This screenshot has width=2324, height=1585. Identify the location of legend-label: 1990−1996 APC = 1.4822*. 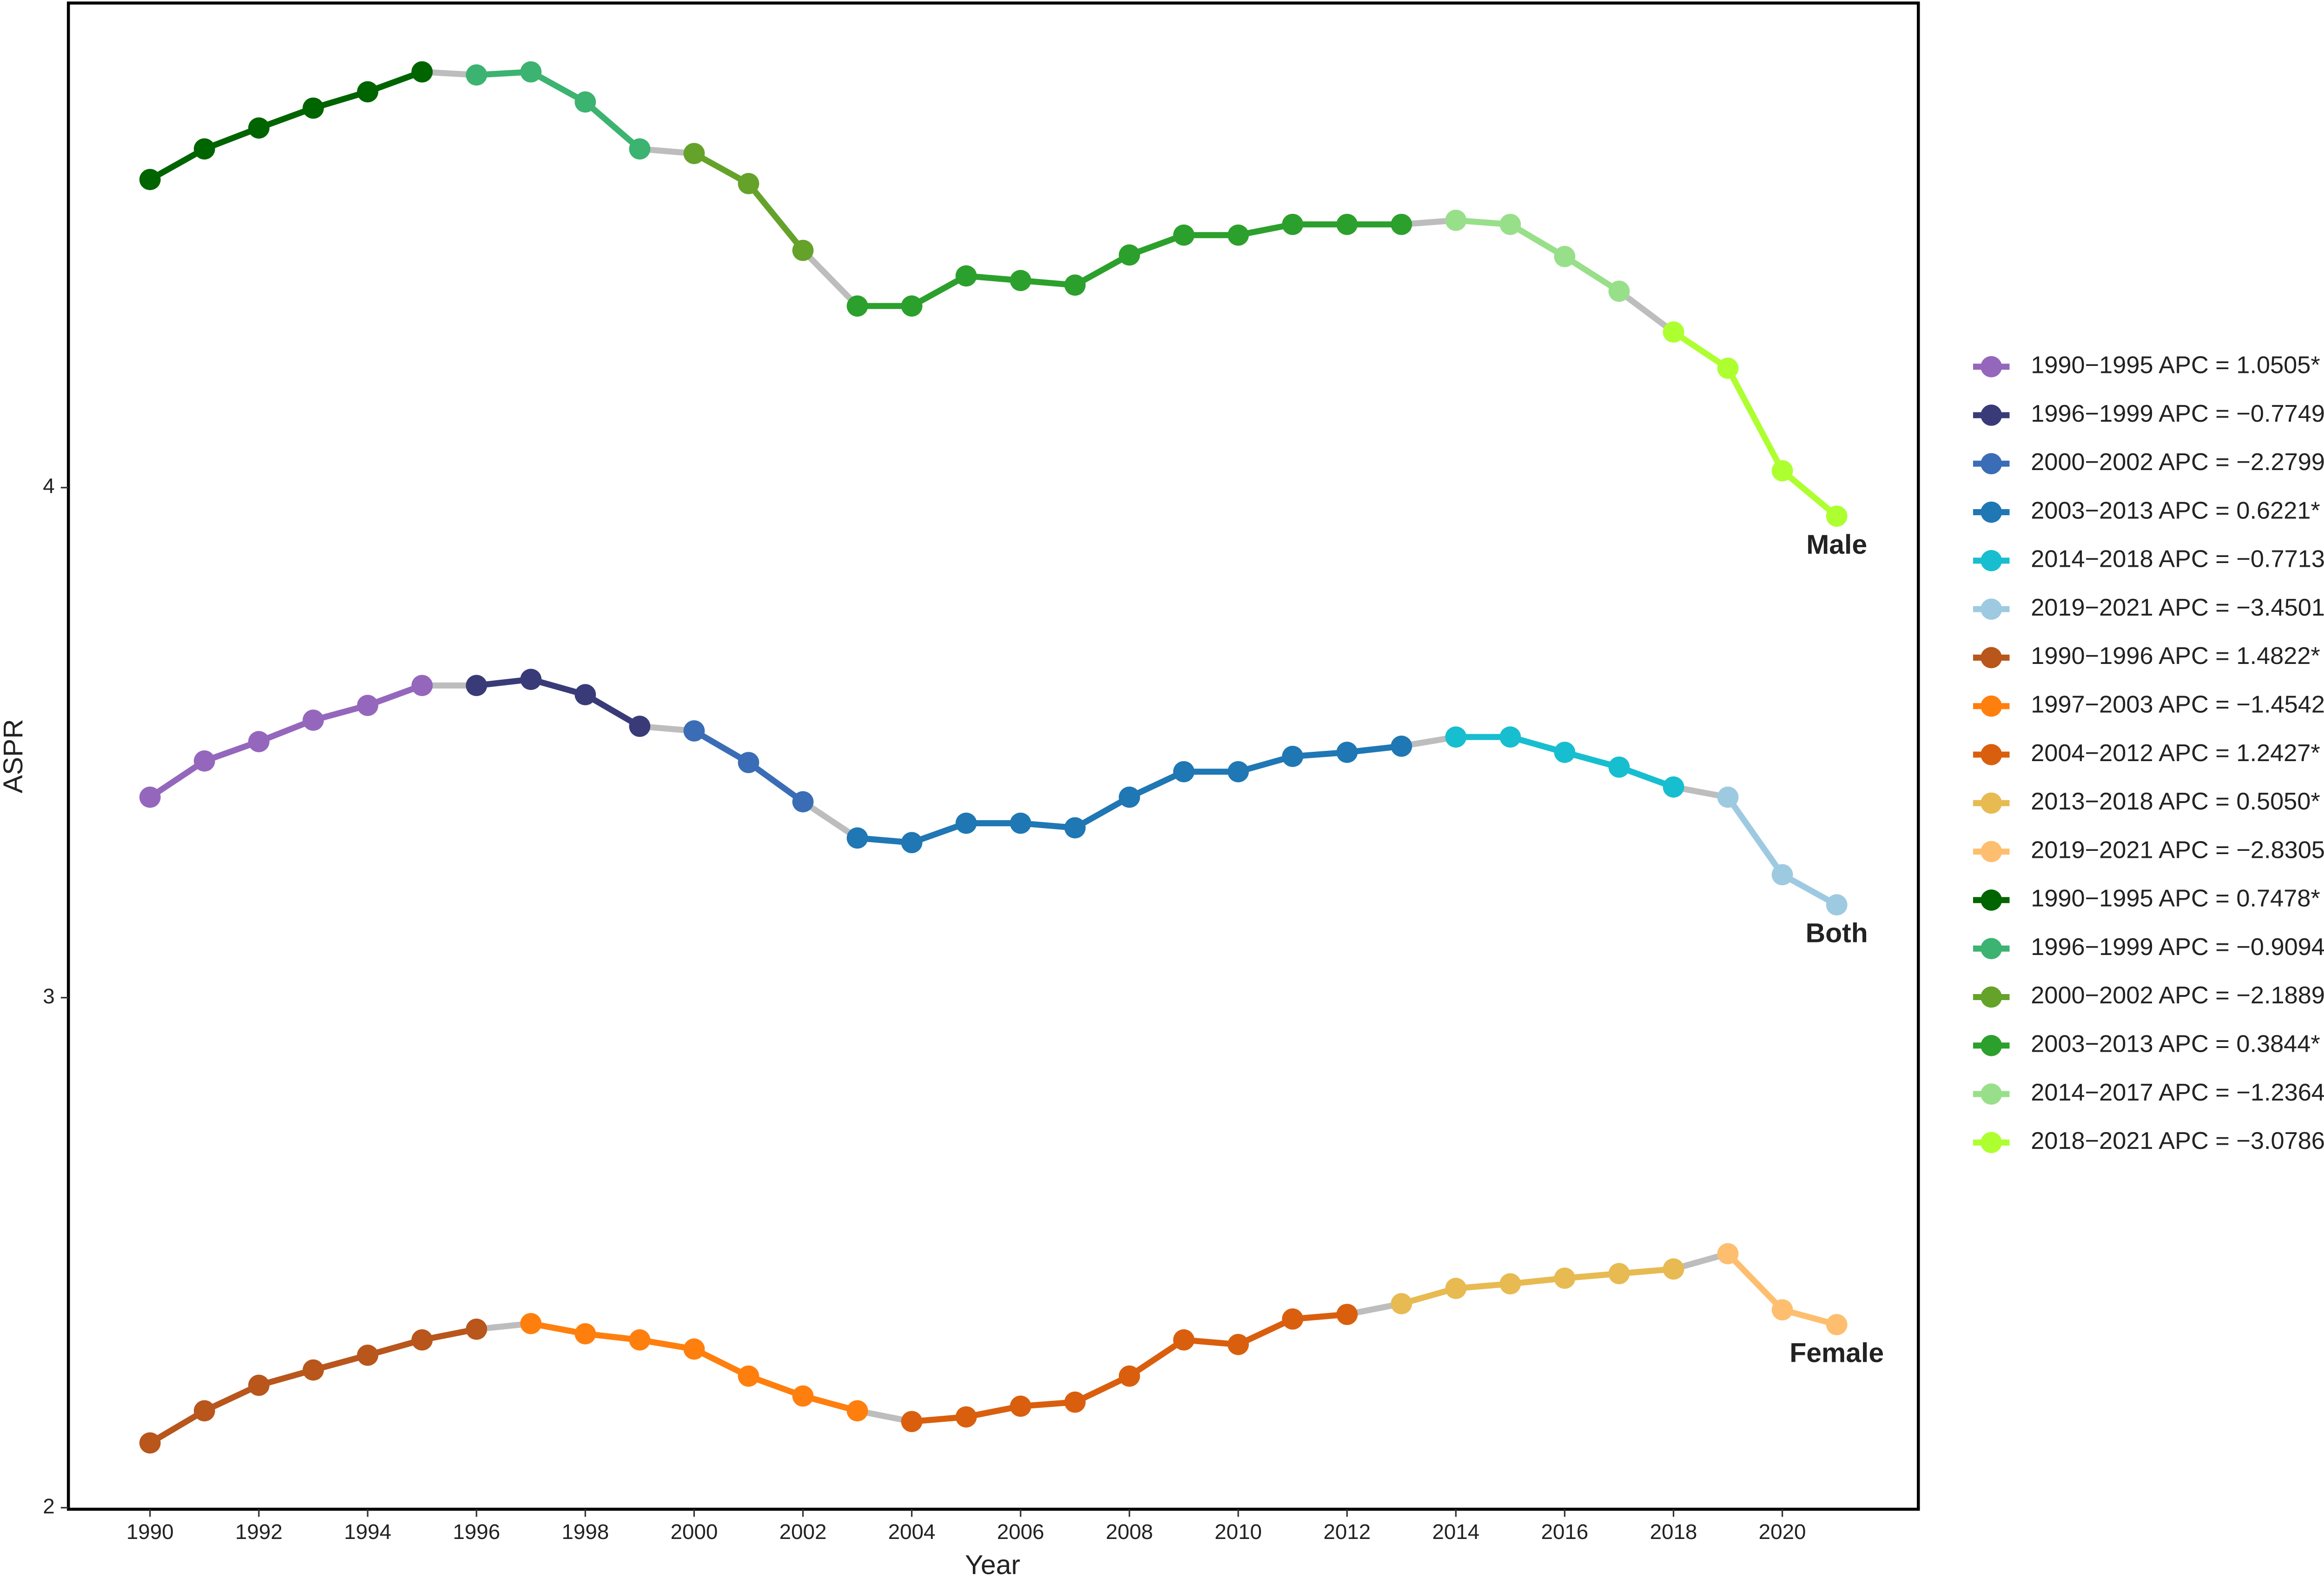
(2175, 656).